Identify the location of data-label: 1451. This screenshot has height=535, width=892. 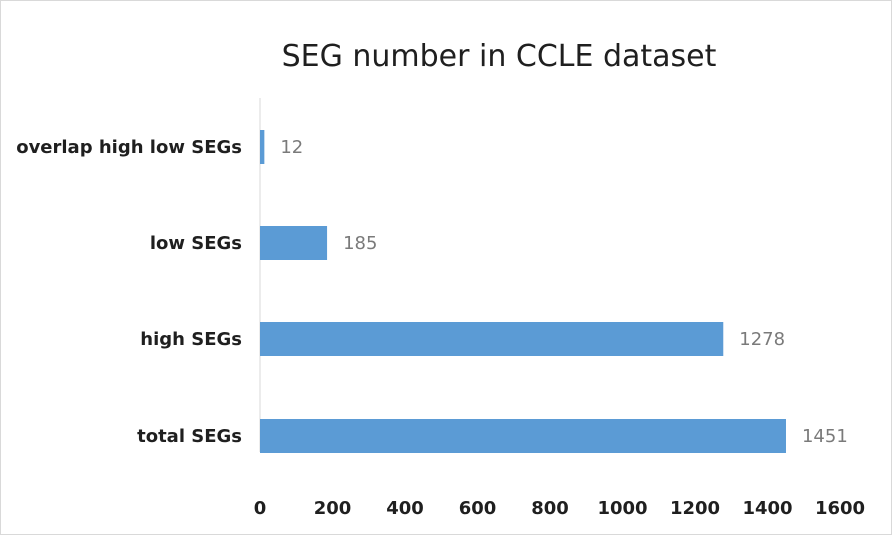
(825, 436).